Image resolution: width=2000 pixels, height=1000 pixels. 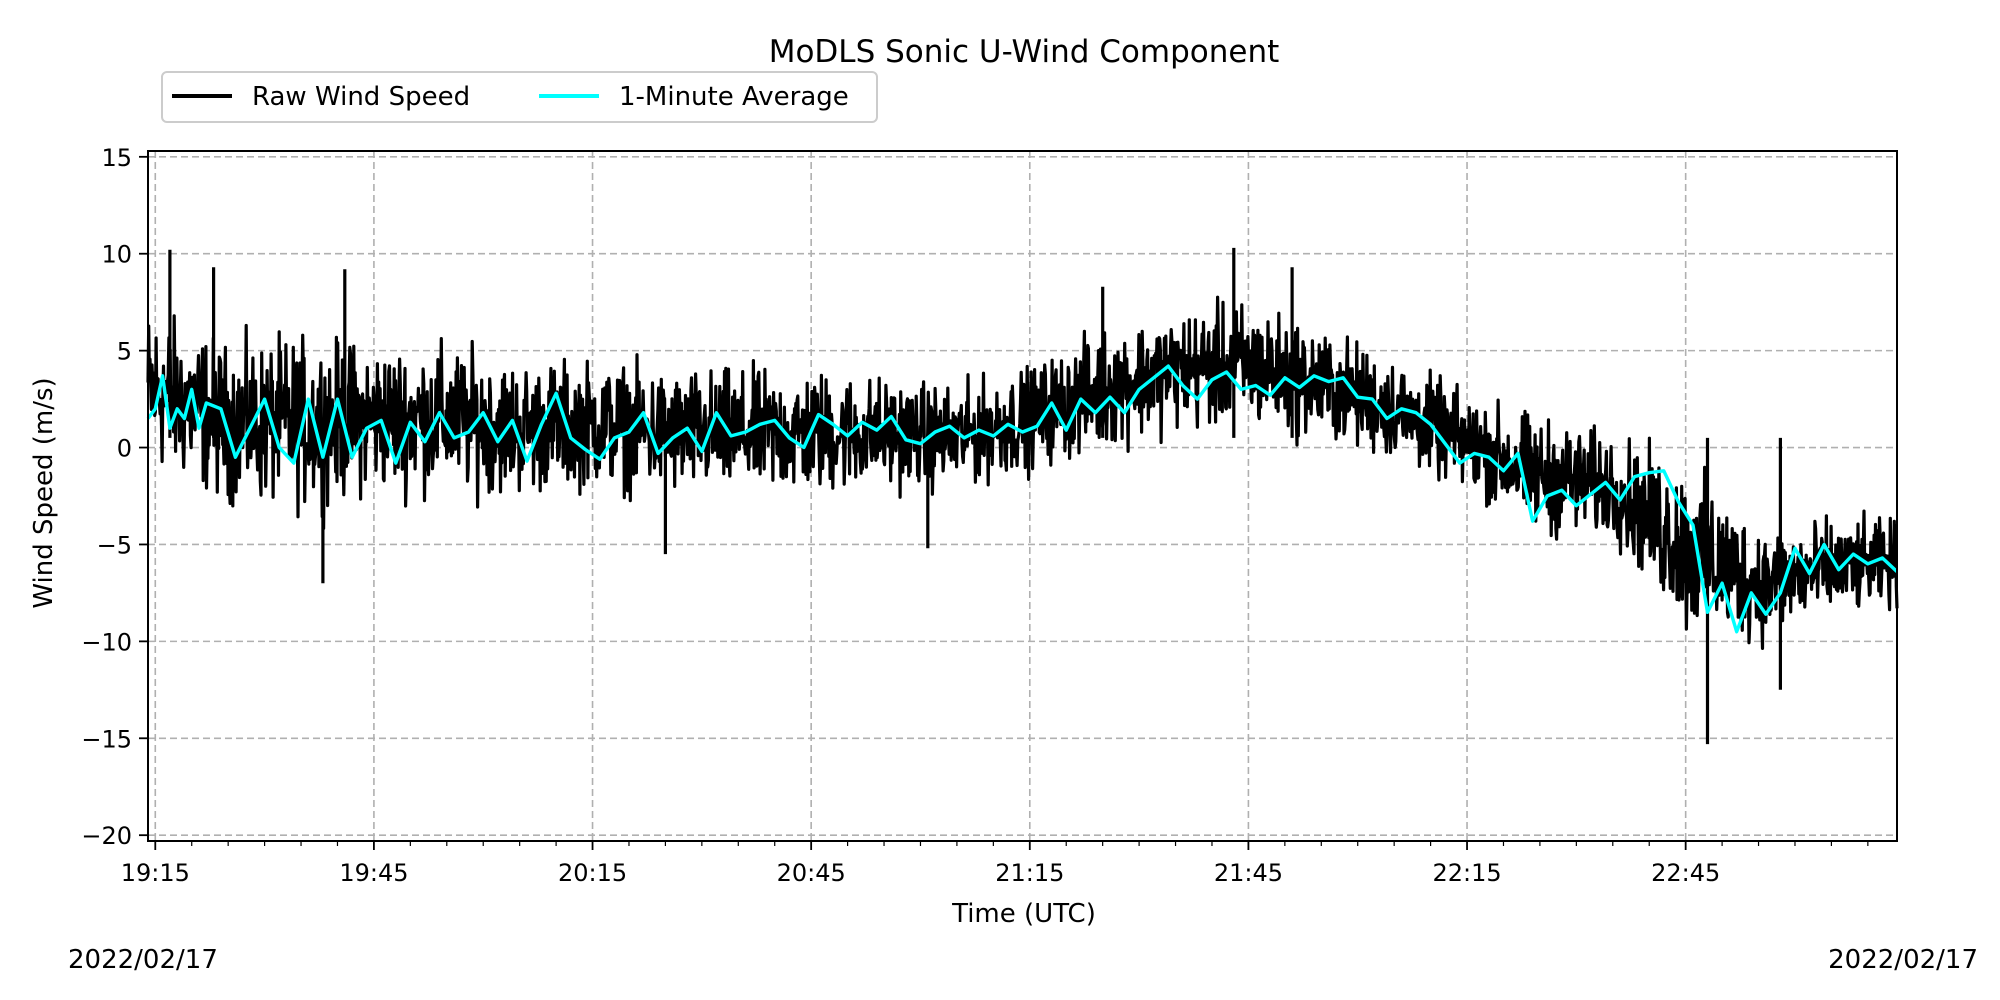 I want to click on x-tick-label: 21:45, so click(x=1248, y=873).